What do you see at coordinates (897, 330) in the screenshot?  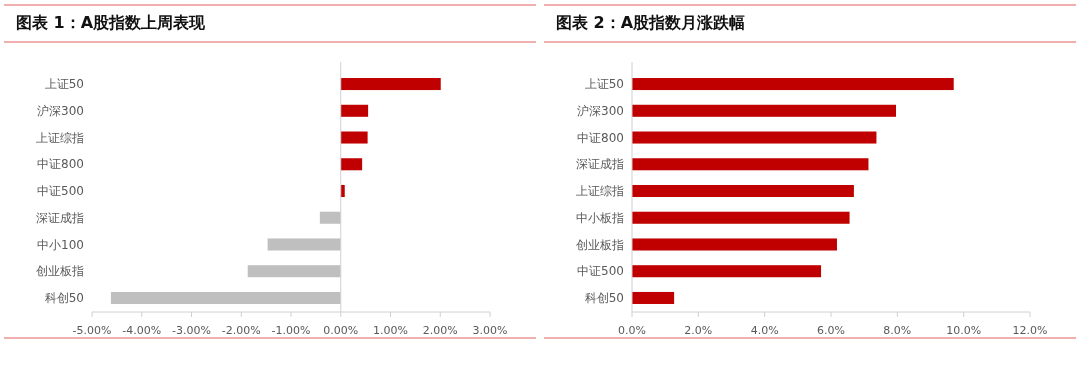 I see `x-tick-label: 8.0%` at bounding box center [897, 330].